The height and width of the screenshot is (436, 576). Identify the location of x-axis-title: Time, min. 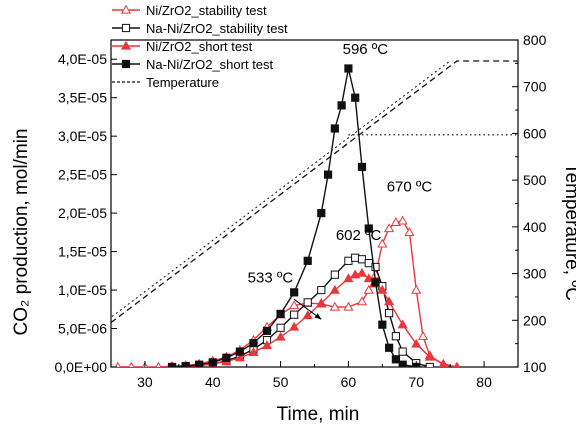
(318, 414).